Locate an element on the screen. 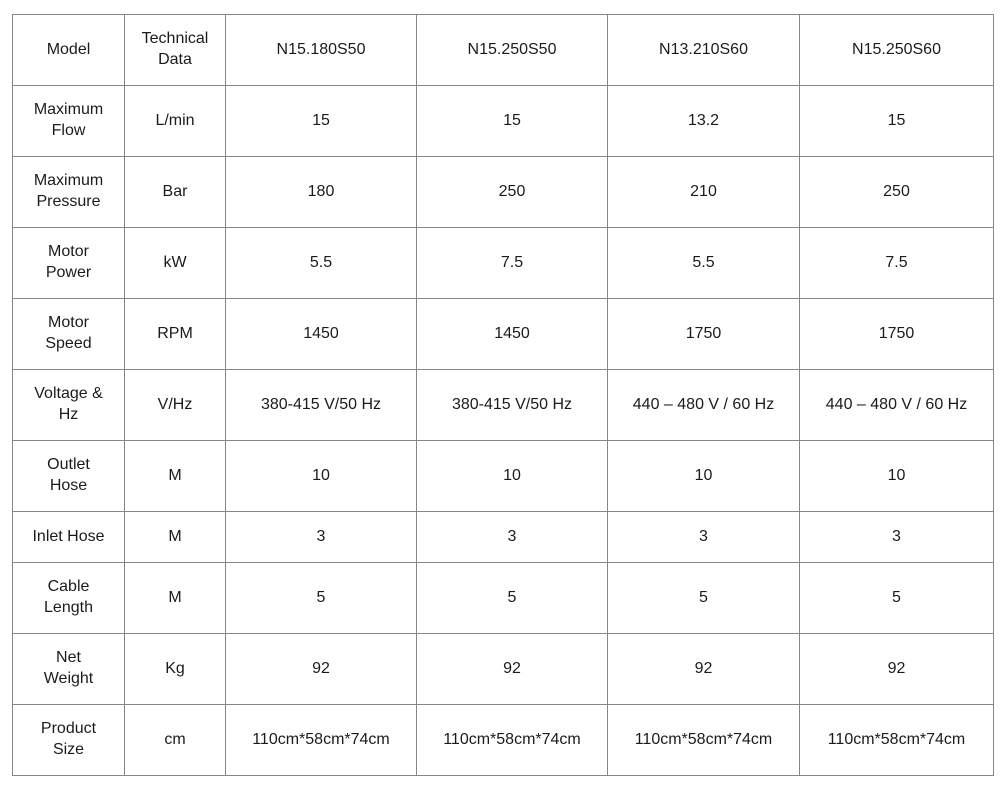  row-label: Voltage & Hz is located at coordinates (68, 405).